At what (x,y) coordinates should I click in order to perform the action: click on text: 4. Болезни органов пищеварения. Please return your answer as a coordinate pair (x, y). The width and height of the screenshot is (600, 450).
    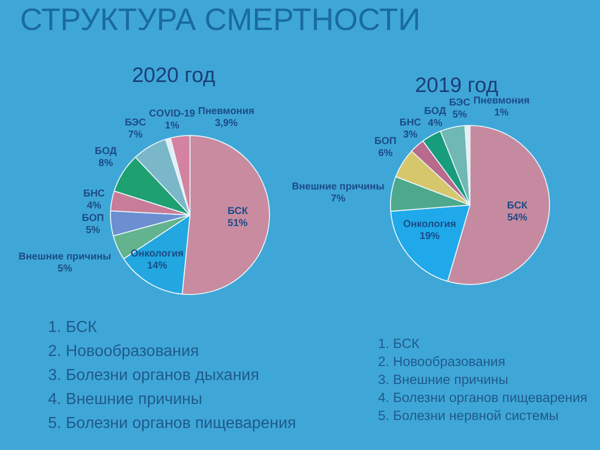
    Looking at the image, I should click on (483, 398).